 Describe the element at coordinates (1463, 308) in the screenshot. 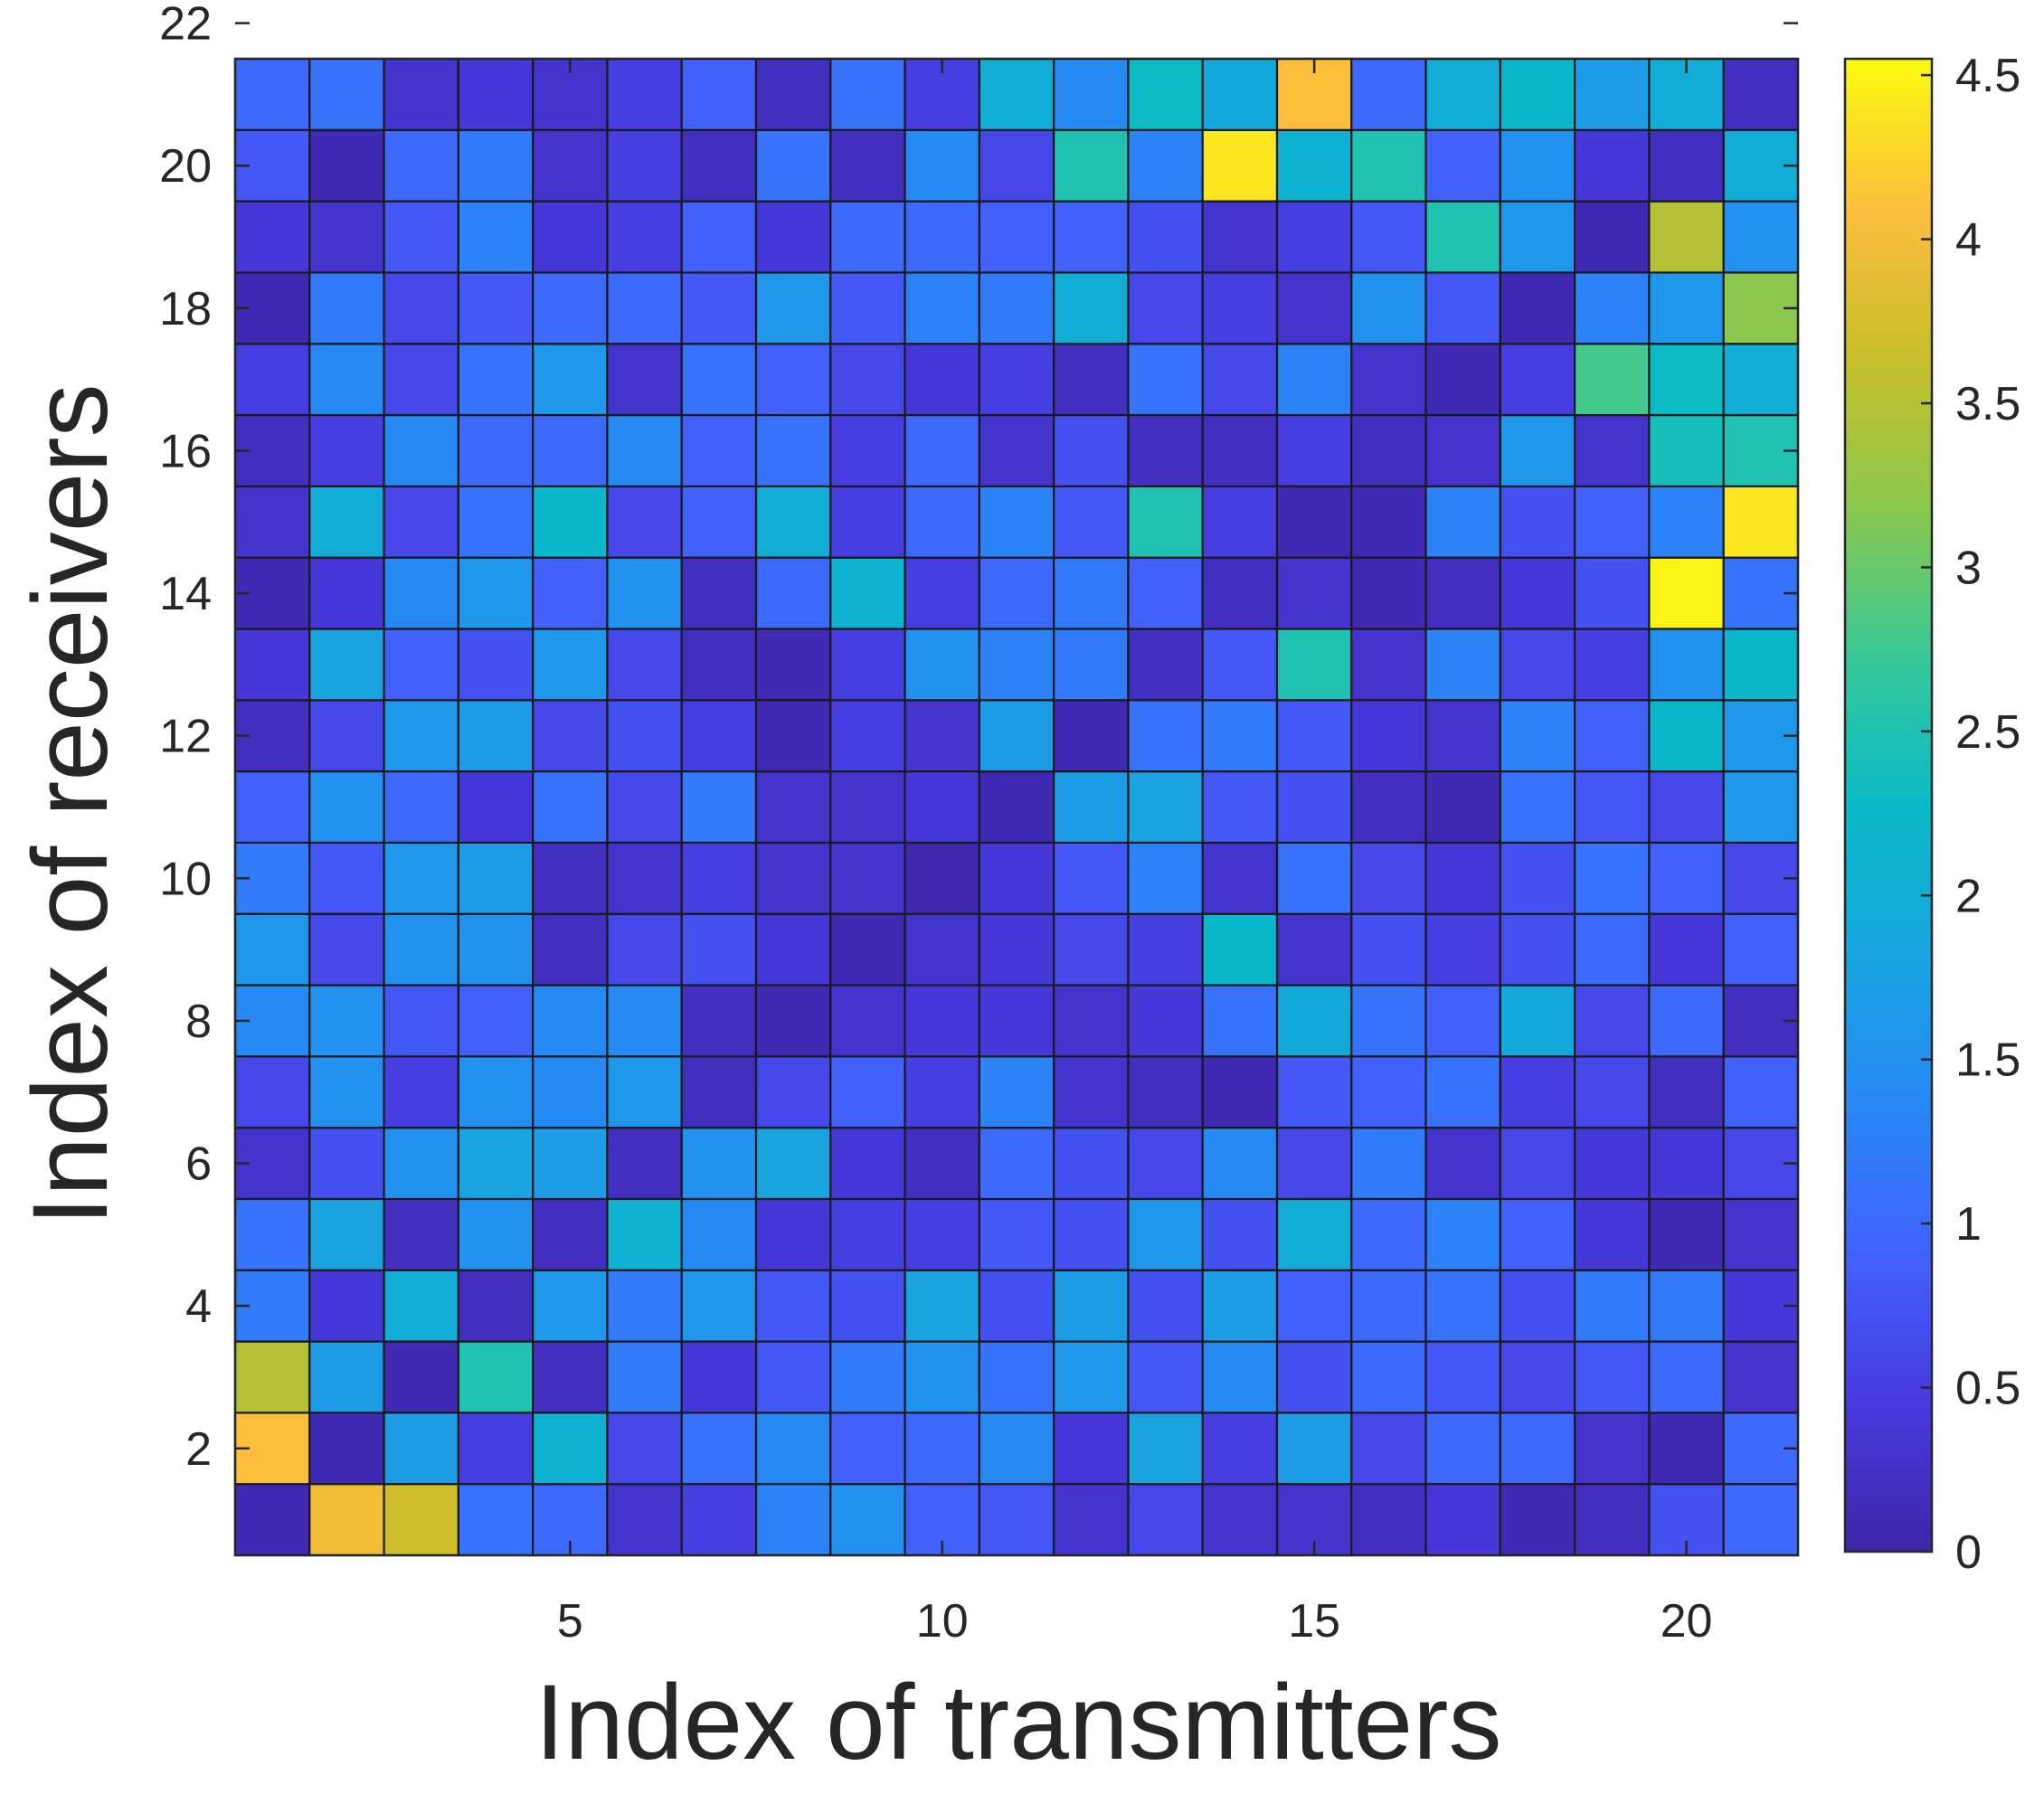

I see `heatmap-cell-r18-c17` at that location.